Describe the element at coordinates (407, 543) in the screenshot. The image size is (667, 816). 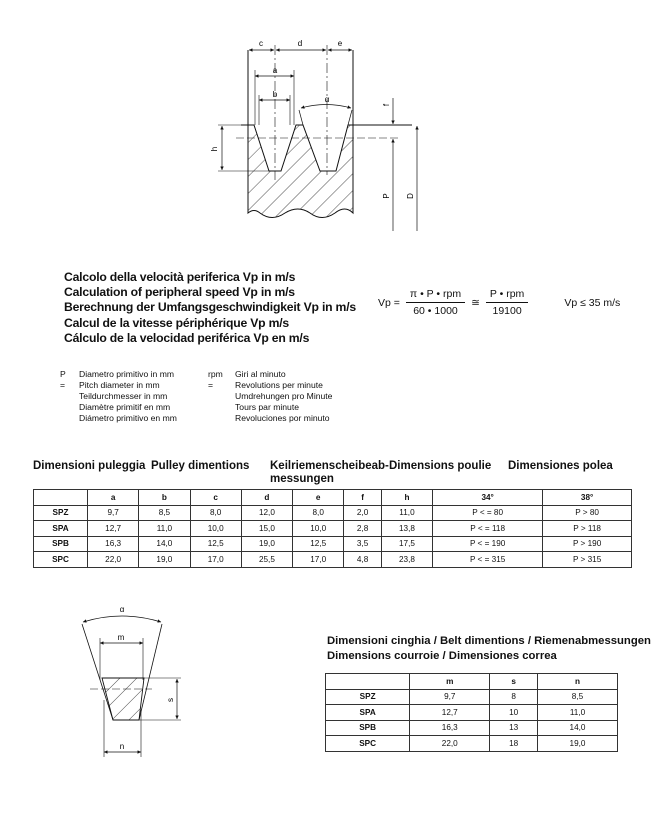
I see `table-cell: 17,5` at that location.